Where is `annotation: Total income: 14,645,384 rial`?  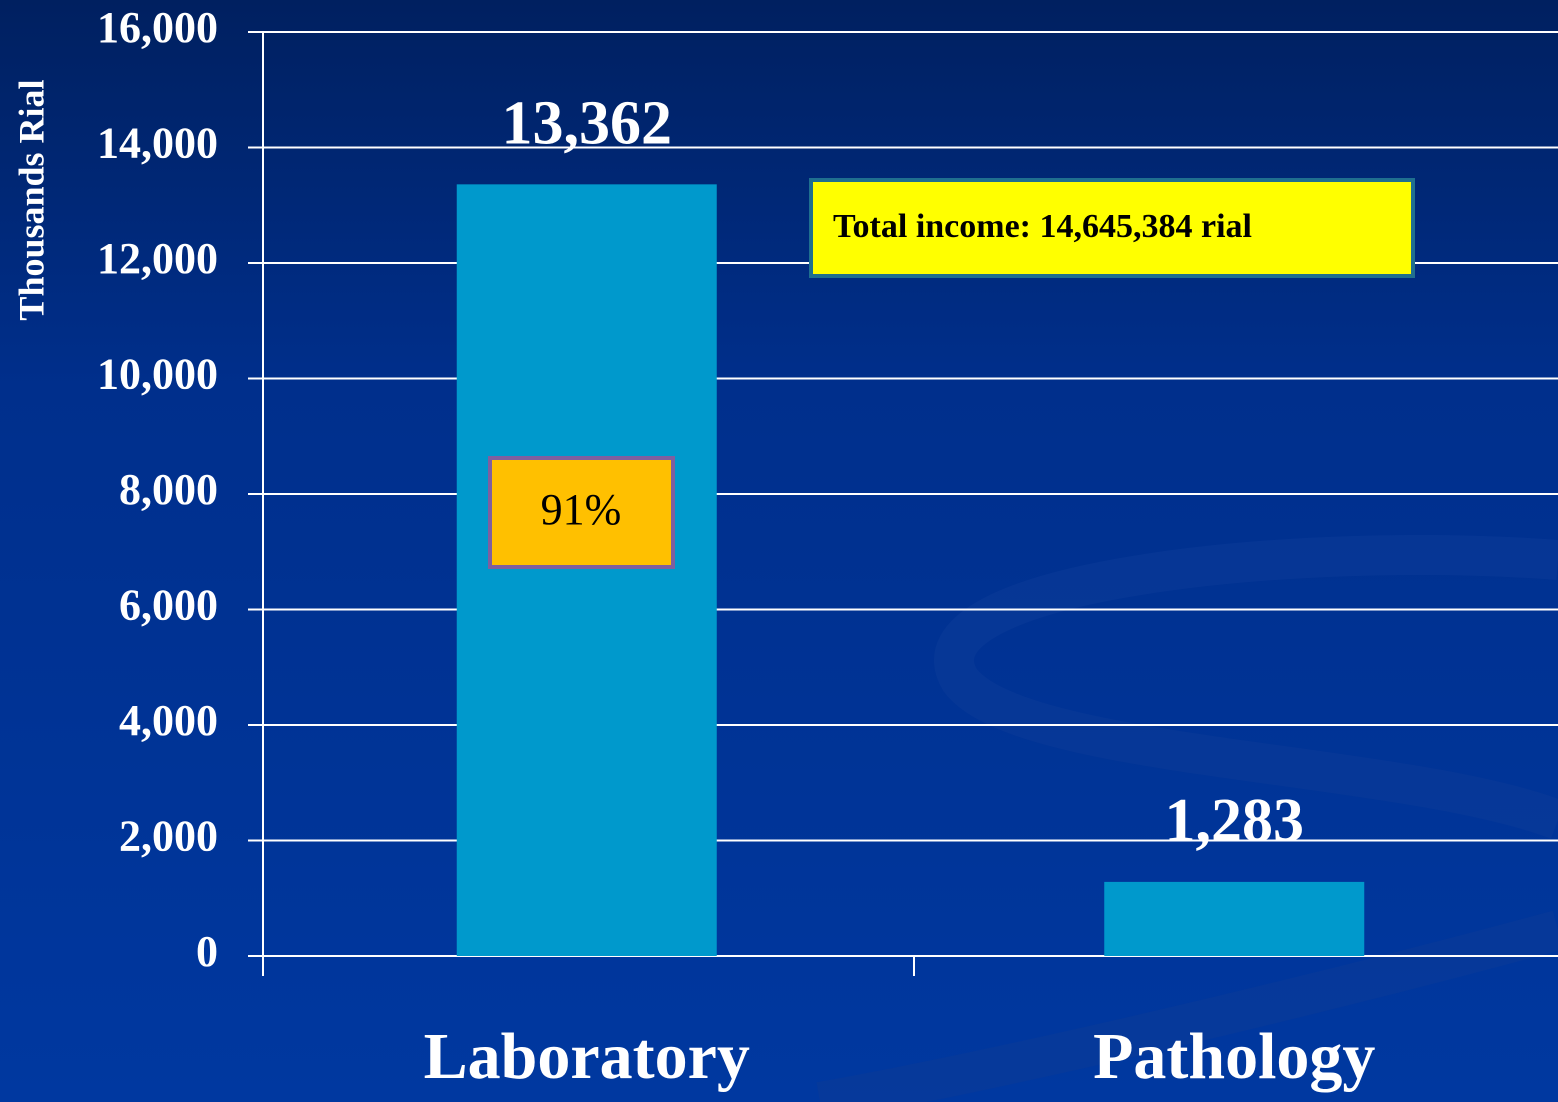
annotation: Total income: 14,645,384 rial is located at coordinates (1042, 226).